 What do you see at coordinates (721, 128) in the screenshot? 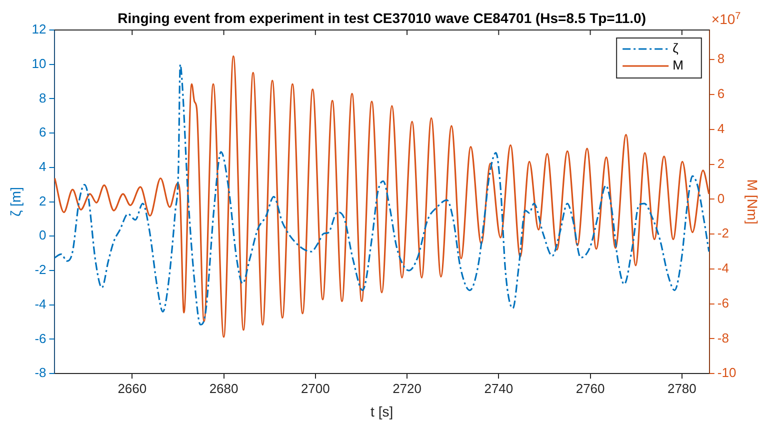
I see `y2-tick-label: 4` at bounding box center [721, 128].